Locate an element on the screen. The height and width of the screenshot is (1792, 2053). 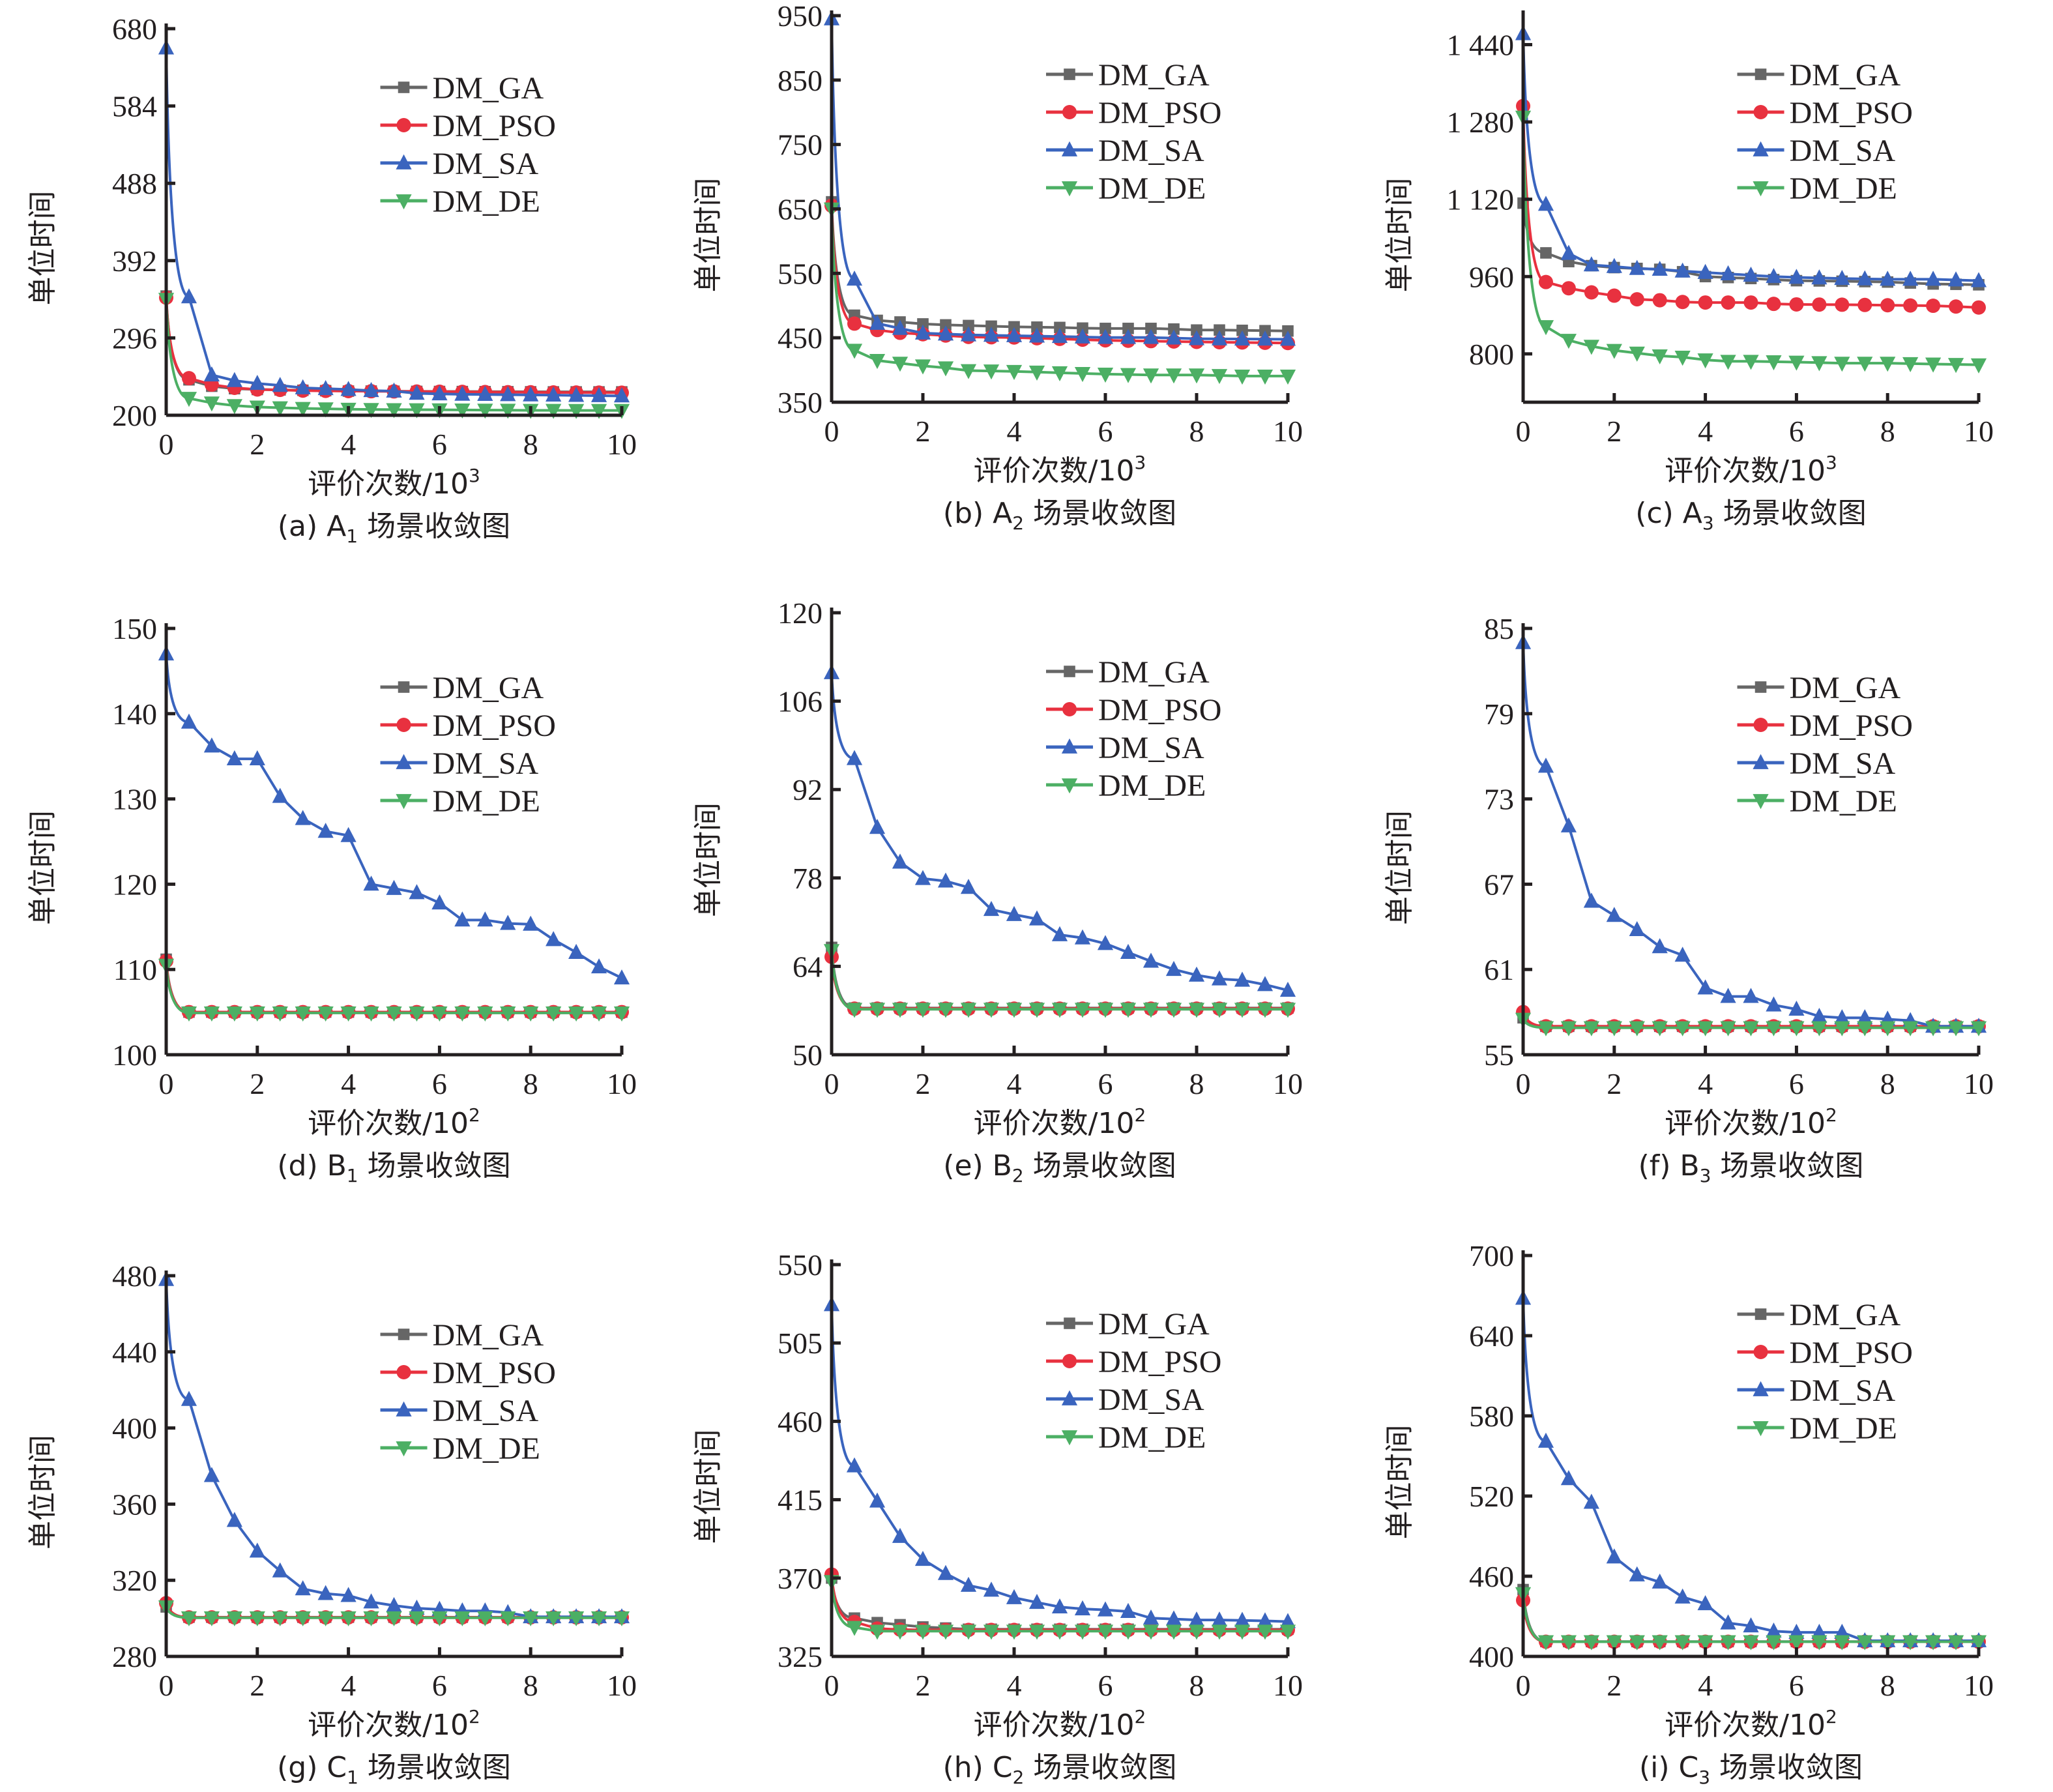
y-tick-label: 950 is located at coordinates (800, 16).